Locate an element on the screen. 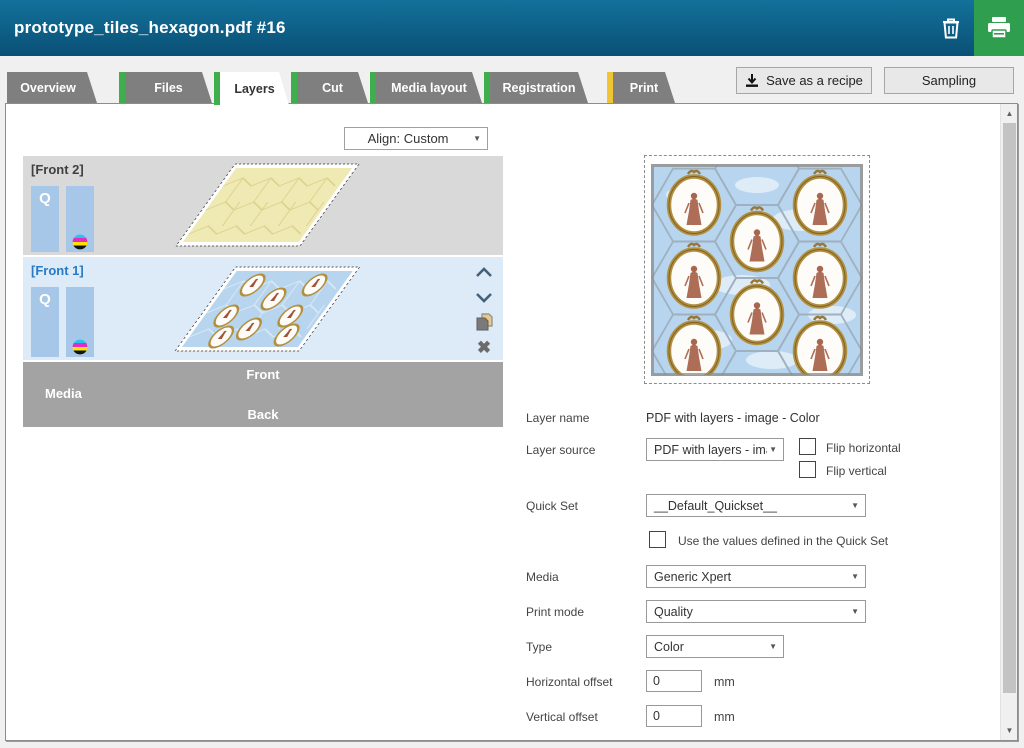  media-back-label: Back is located at coordinates (263, 414).